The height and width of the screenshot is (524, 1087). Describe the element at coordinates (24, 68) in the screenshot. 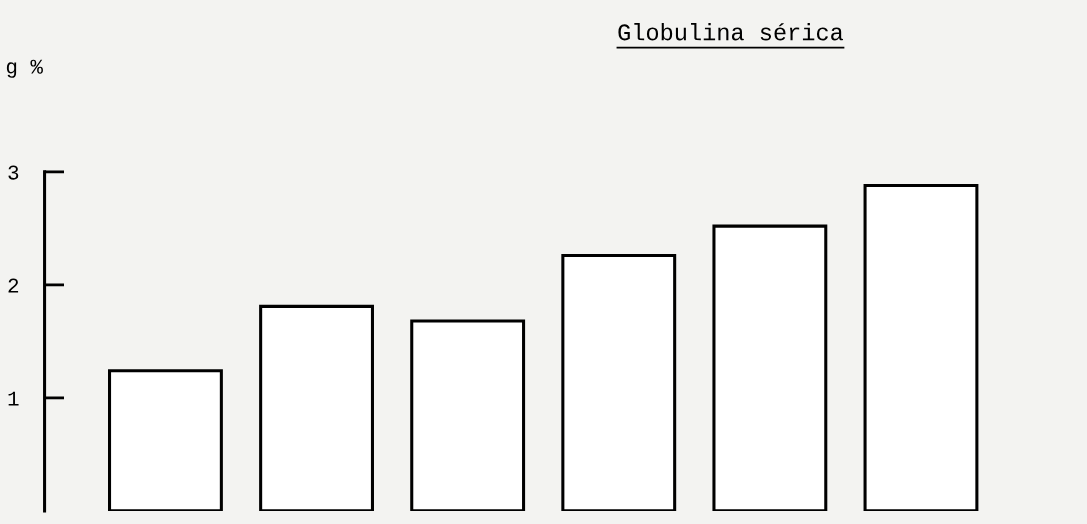

I see `y-axis-title: g %` at that location.